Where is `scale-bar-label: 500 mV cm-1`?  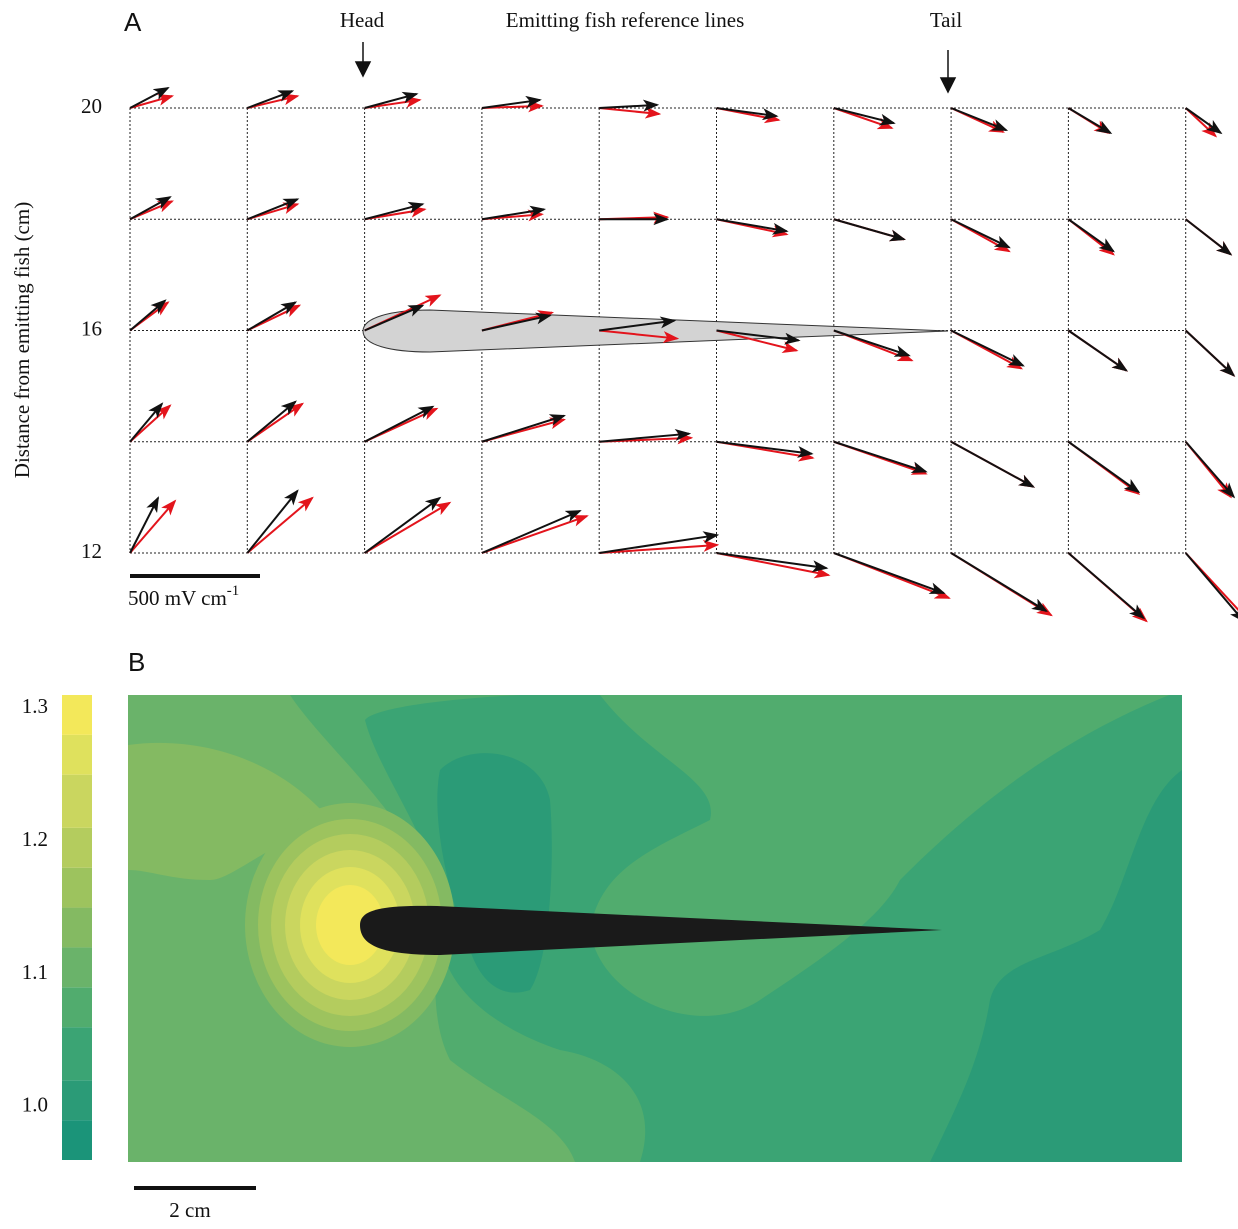
scale-bar-label: 500 mV cm-1 is located at coordinates (183, 596).